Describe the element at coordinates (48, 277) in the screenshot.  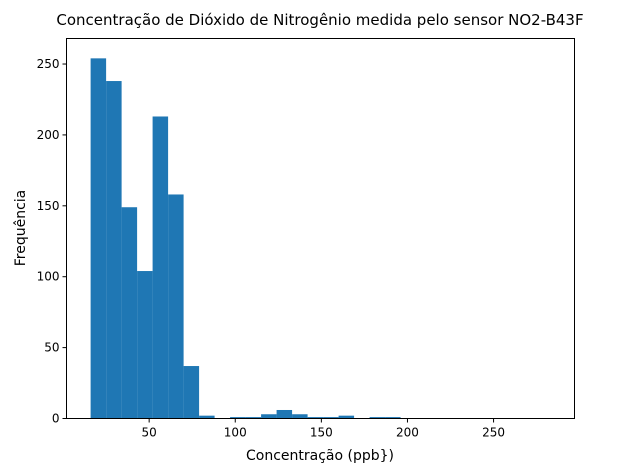
I see `y-tick-label: 100` at that location.